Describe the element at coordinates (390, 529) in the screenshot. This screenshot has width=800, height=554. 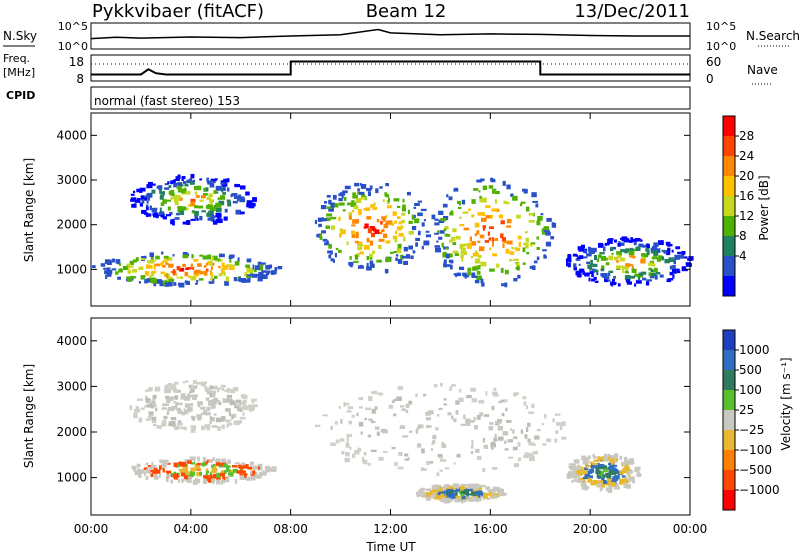
I see `x-tick-label: 12:00` at that location.